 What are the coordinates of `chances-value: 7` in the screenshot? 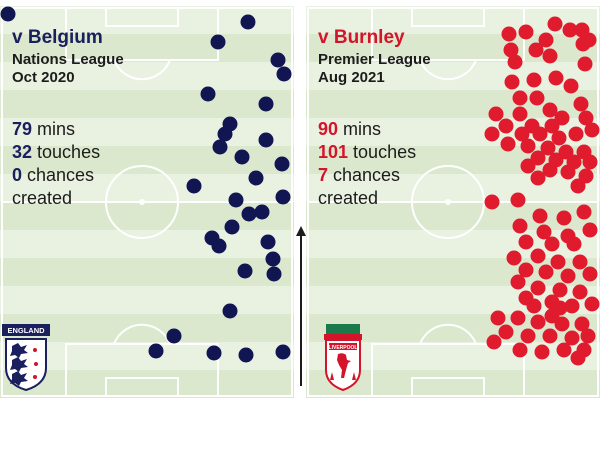 It's located at (323, 175).